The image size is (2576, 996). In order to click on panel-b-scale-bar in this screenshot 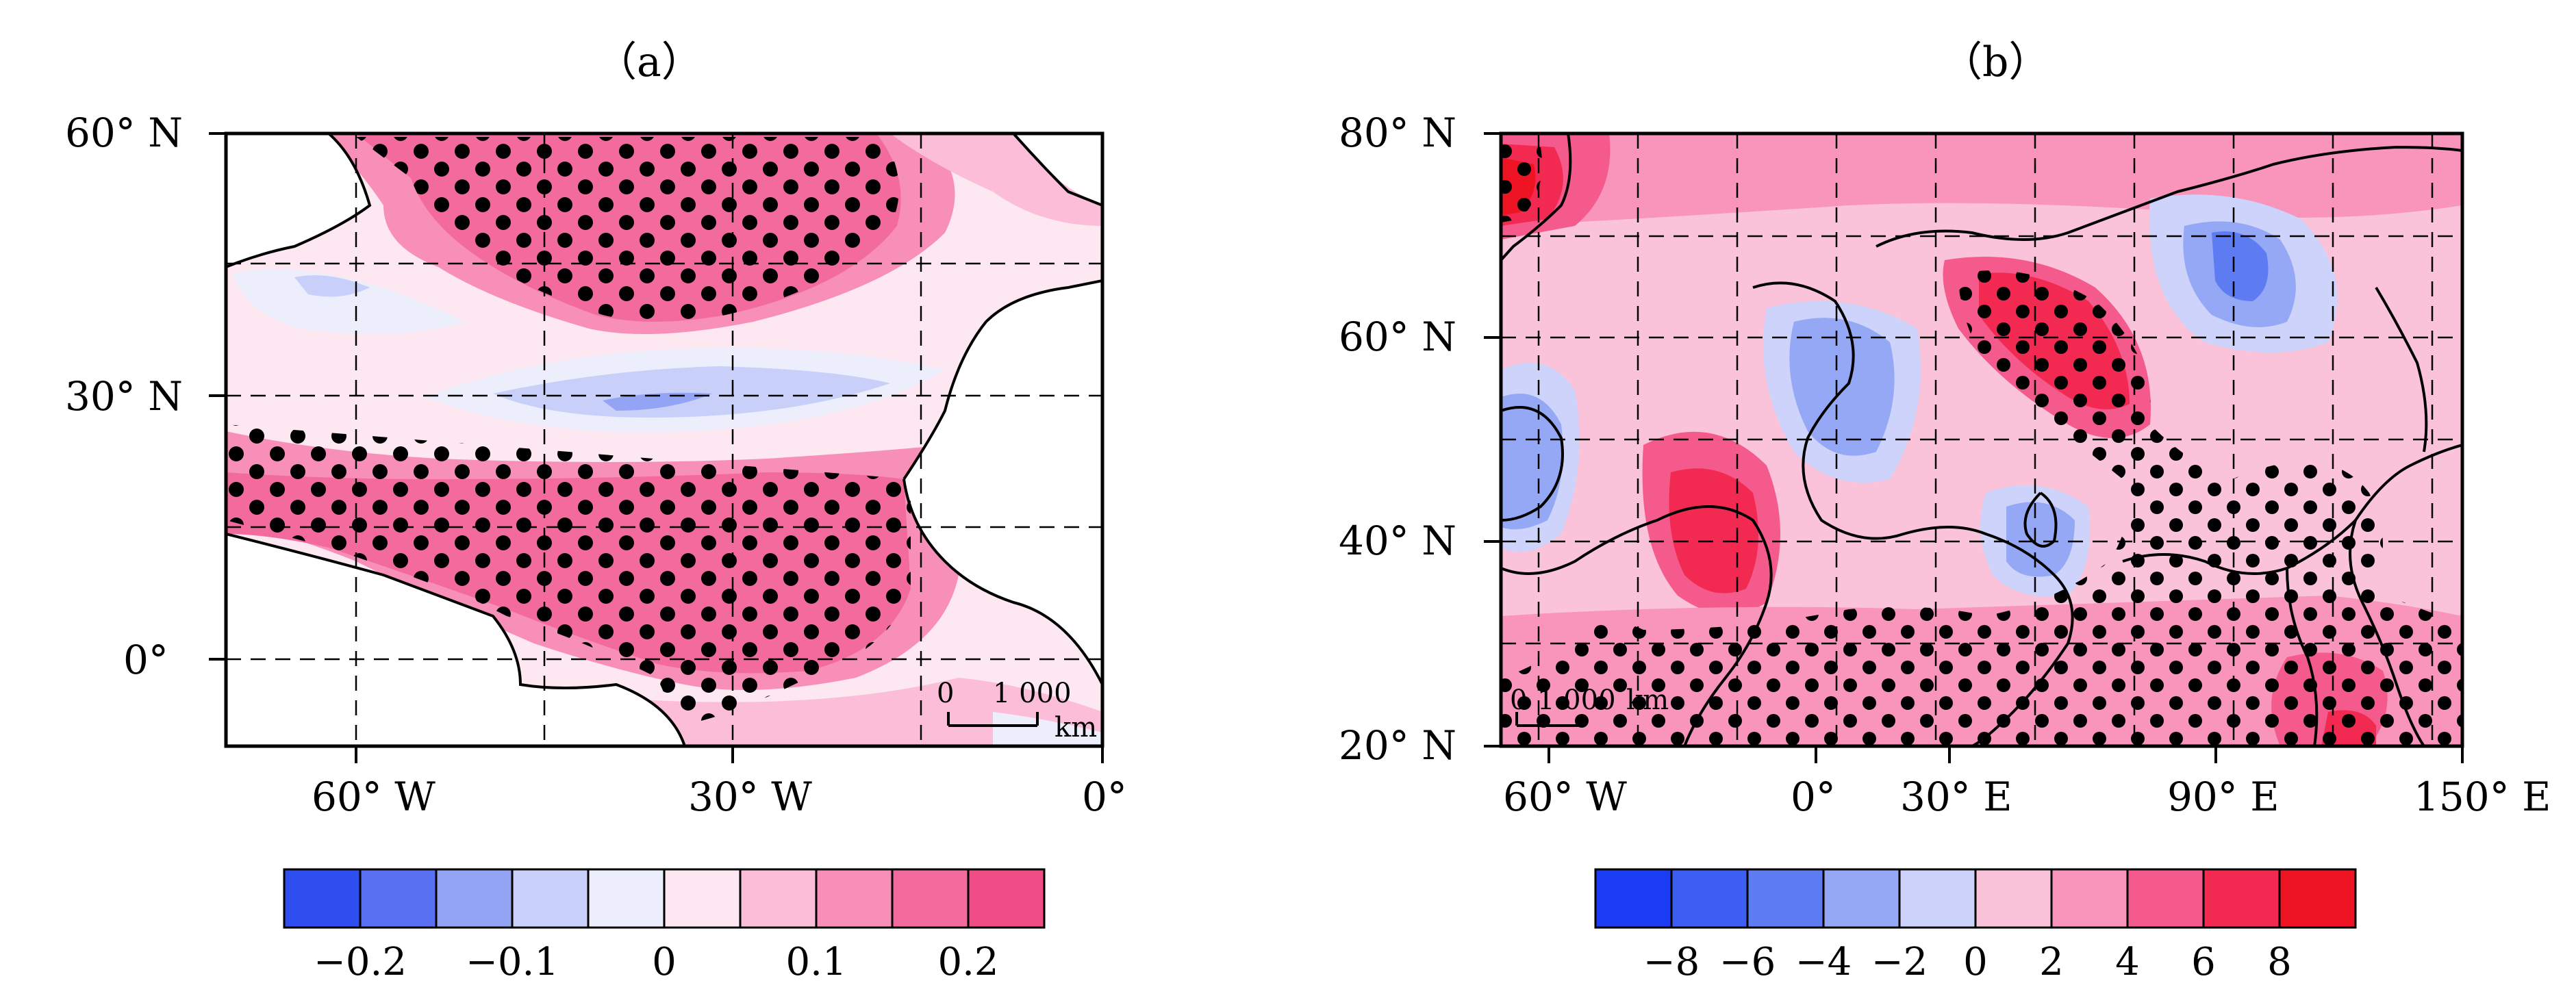, I will do `click(1547, 719)`.